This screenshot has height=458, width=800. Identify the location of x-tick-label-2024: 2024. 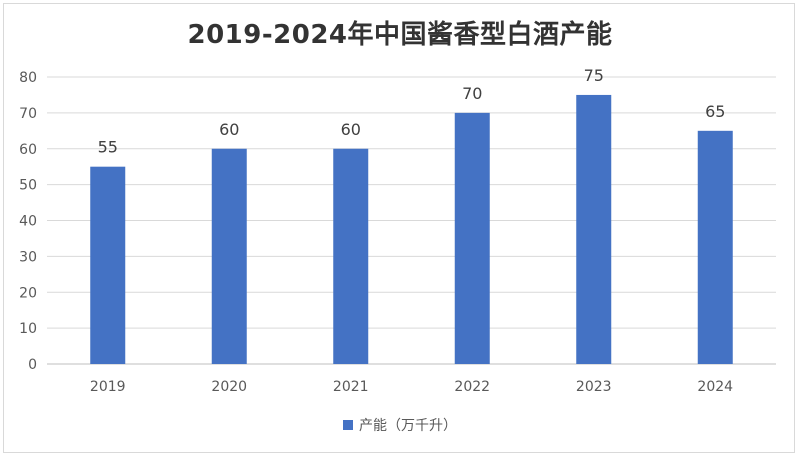
(715, 387).